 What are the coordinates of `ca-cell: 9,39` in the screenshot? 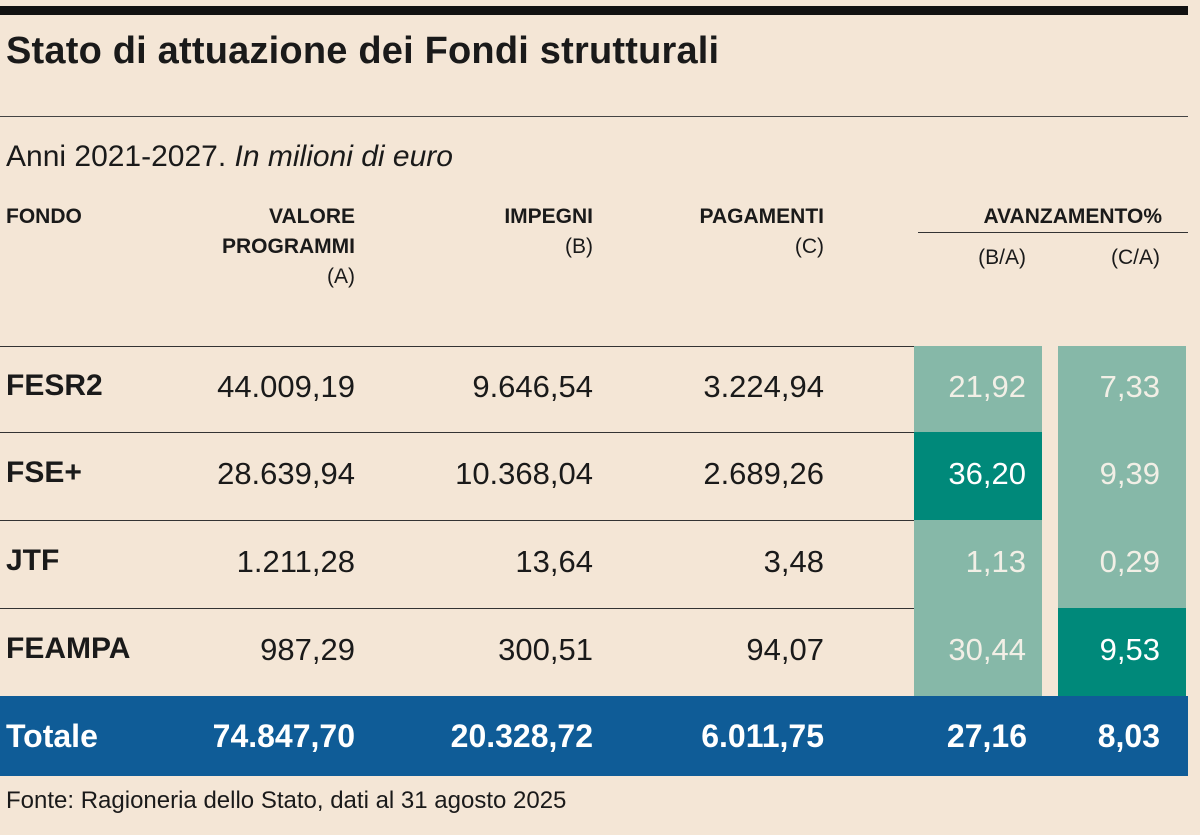 It's located at (1129, 473).